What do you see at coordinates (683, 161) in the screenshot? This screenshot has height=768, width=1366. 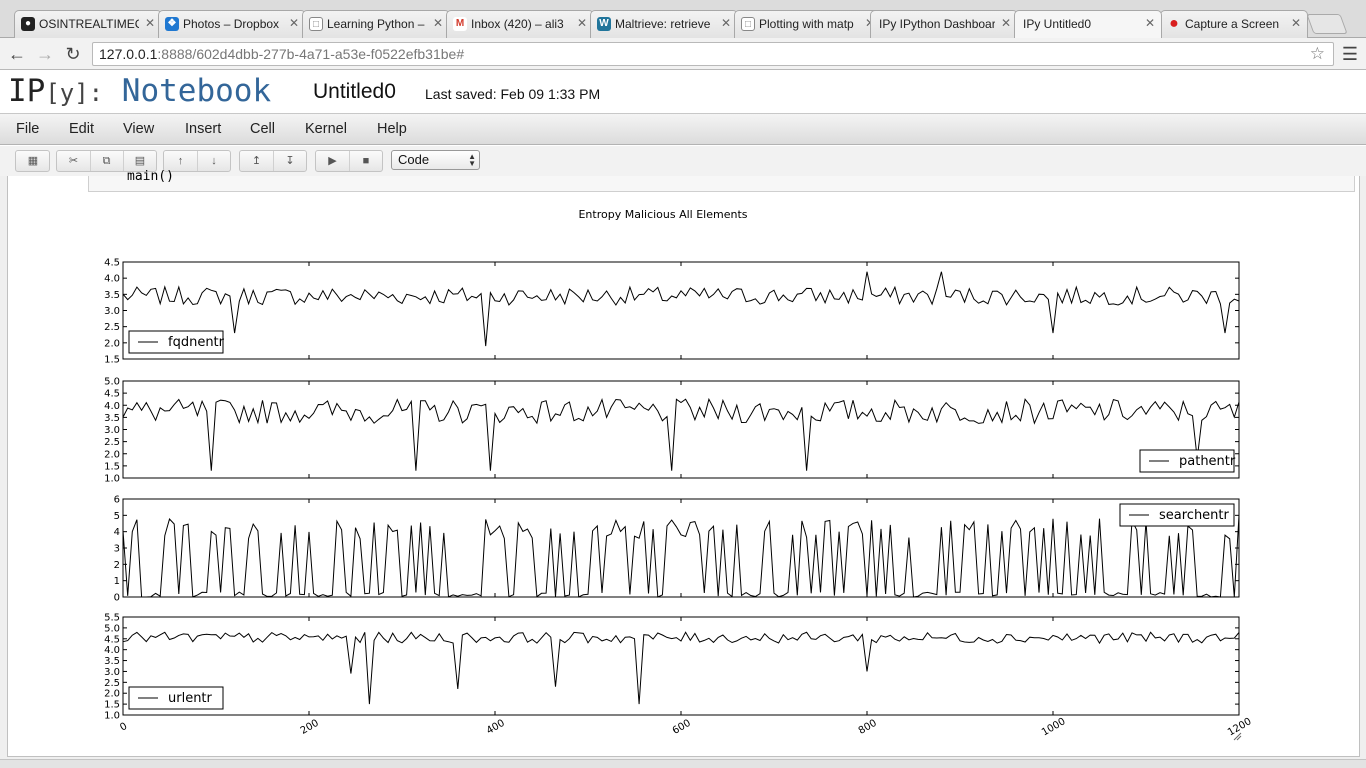 I see `notebook-toolbar: ▦ ✂ ⧉ ▤ ↑ ↓ ↥ ↧ ▶ ■ Code ▲ ▼` at bounding box center [683, 161].